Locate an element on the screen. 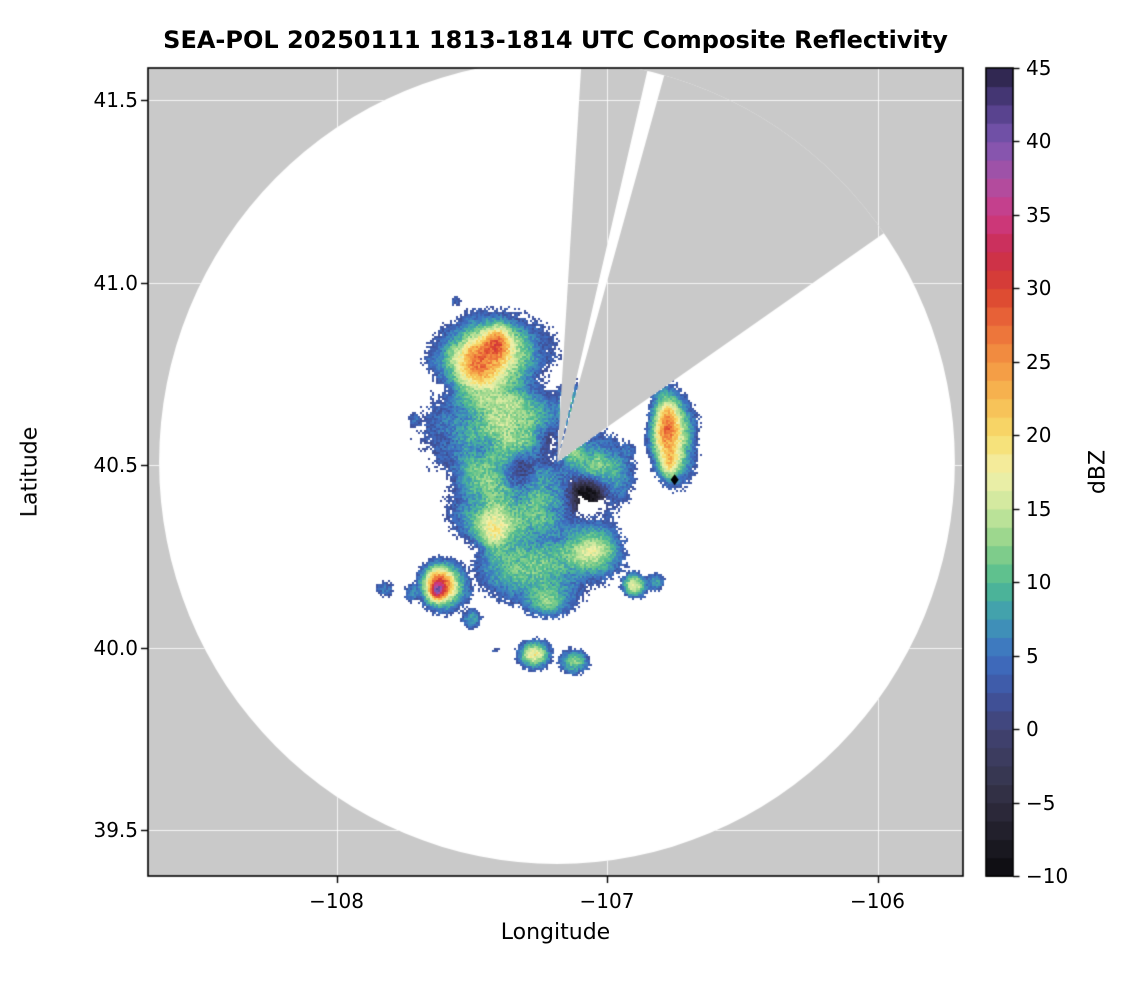 The width and height of the screenshot is (1146, 990). colorbar-tick-label: 25 is located at coordinates (1039, 361).